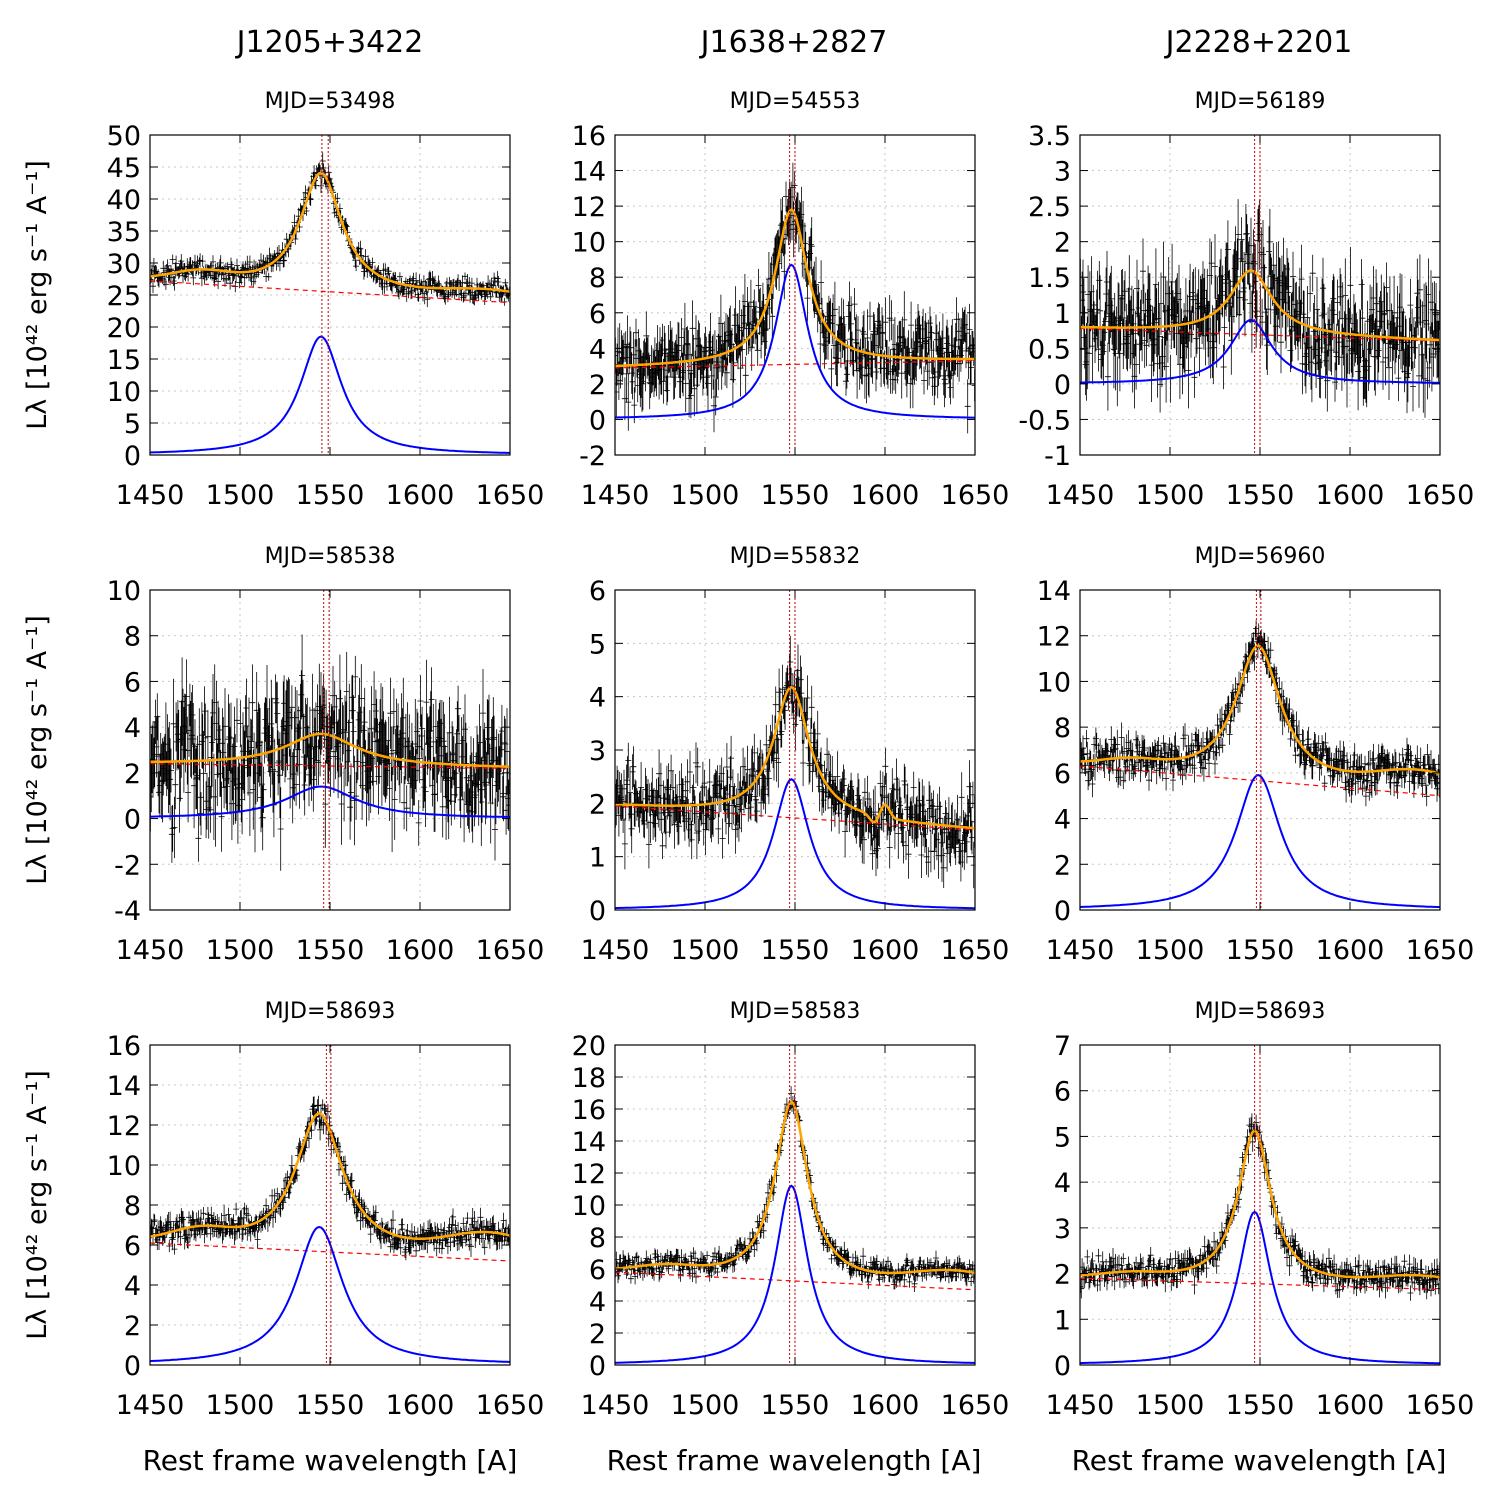  Describe the element at coordinates (330, 1460) in the screenshot. I see `x-axis-label-col-1: Rest frame wavelength [A]` at that location.